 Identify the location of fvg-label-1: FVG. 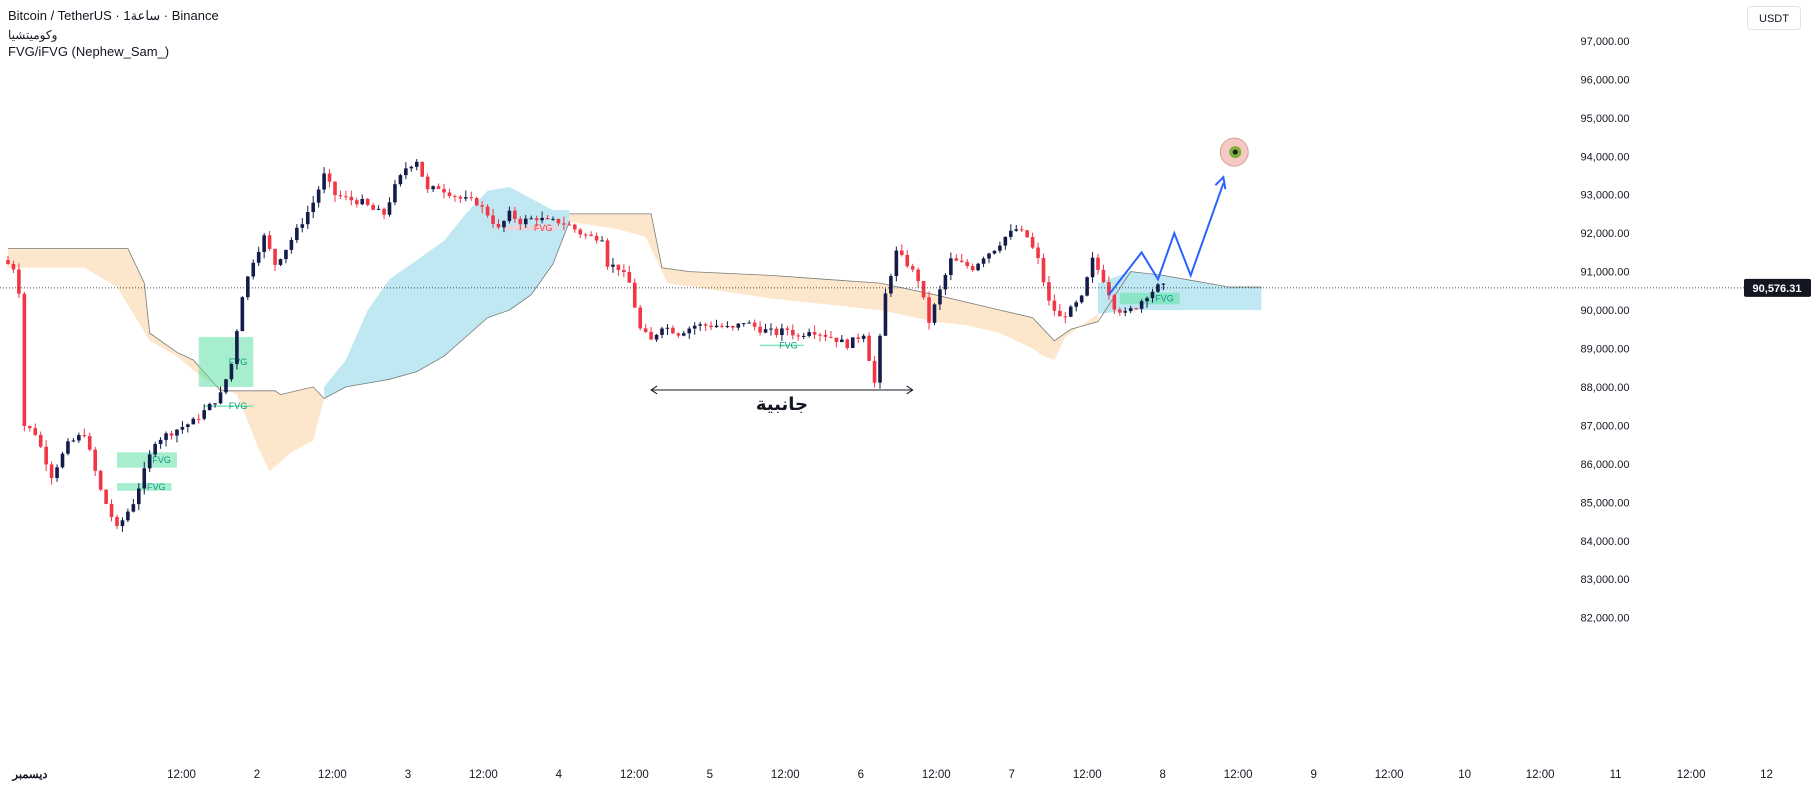
(238, 406).